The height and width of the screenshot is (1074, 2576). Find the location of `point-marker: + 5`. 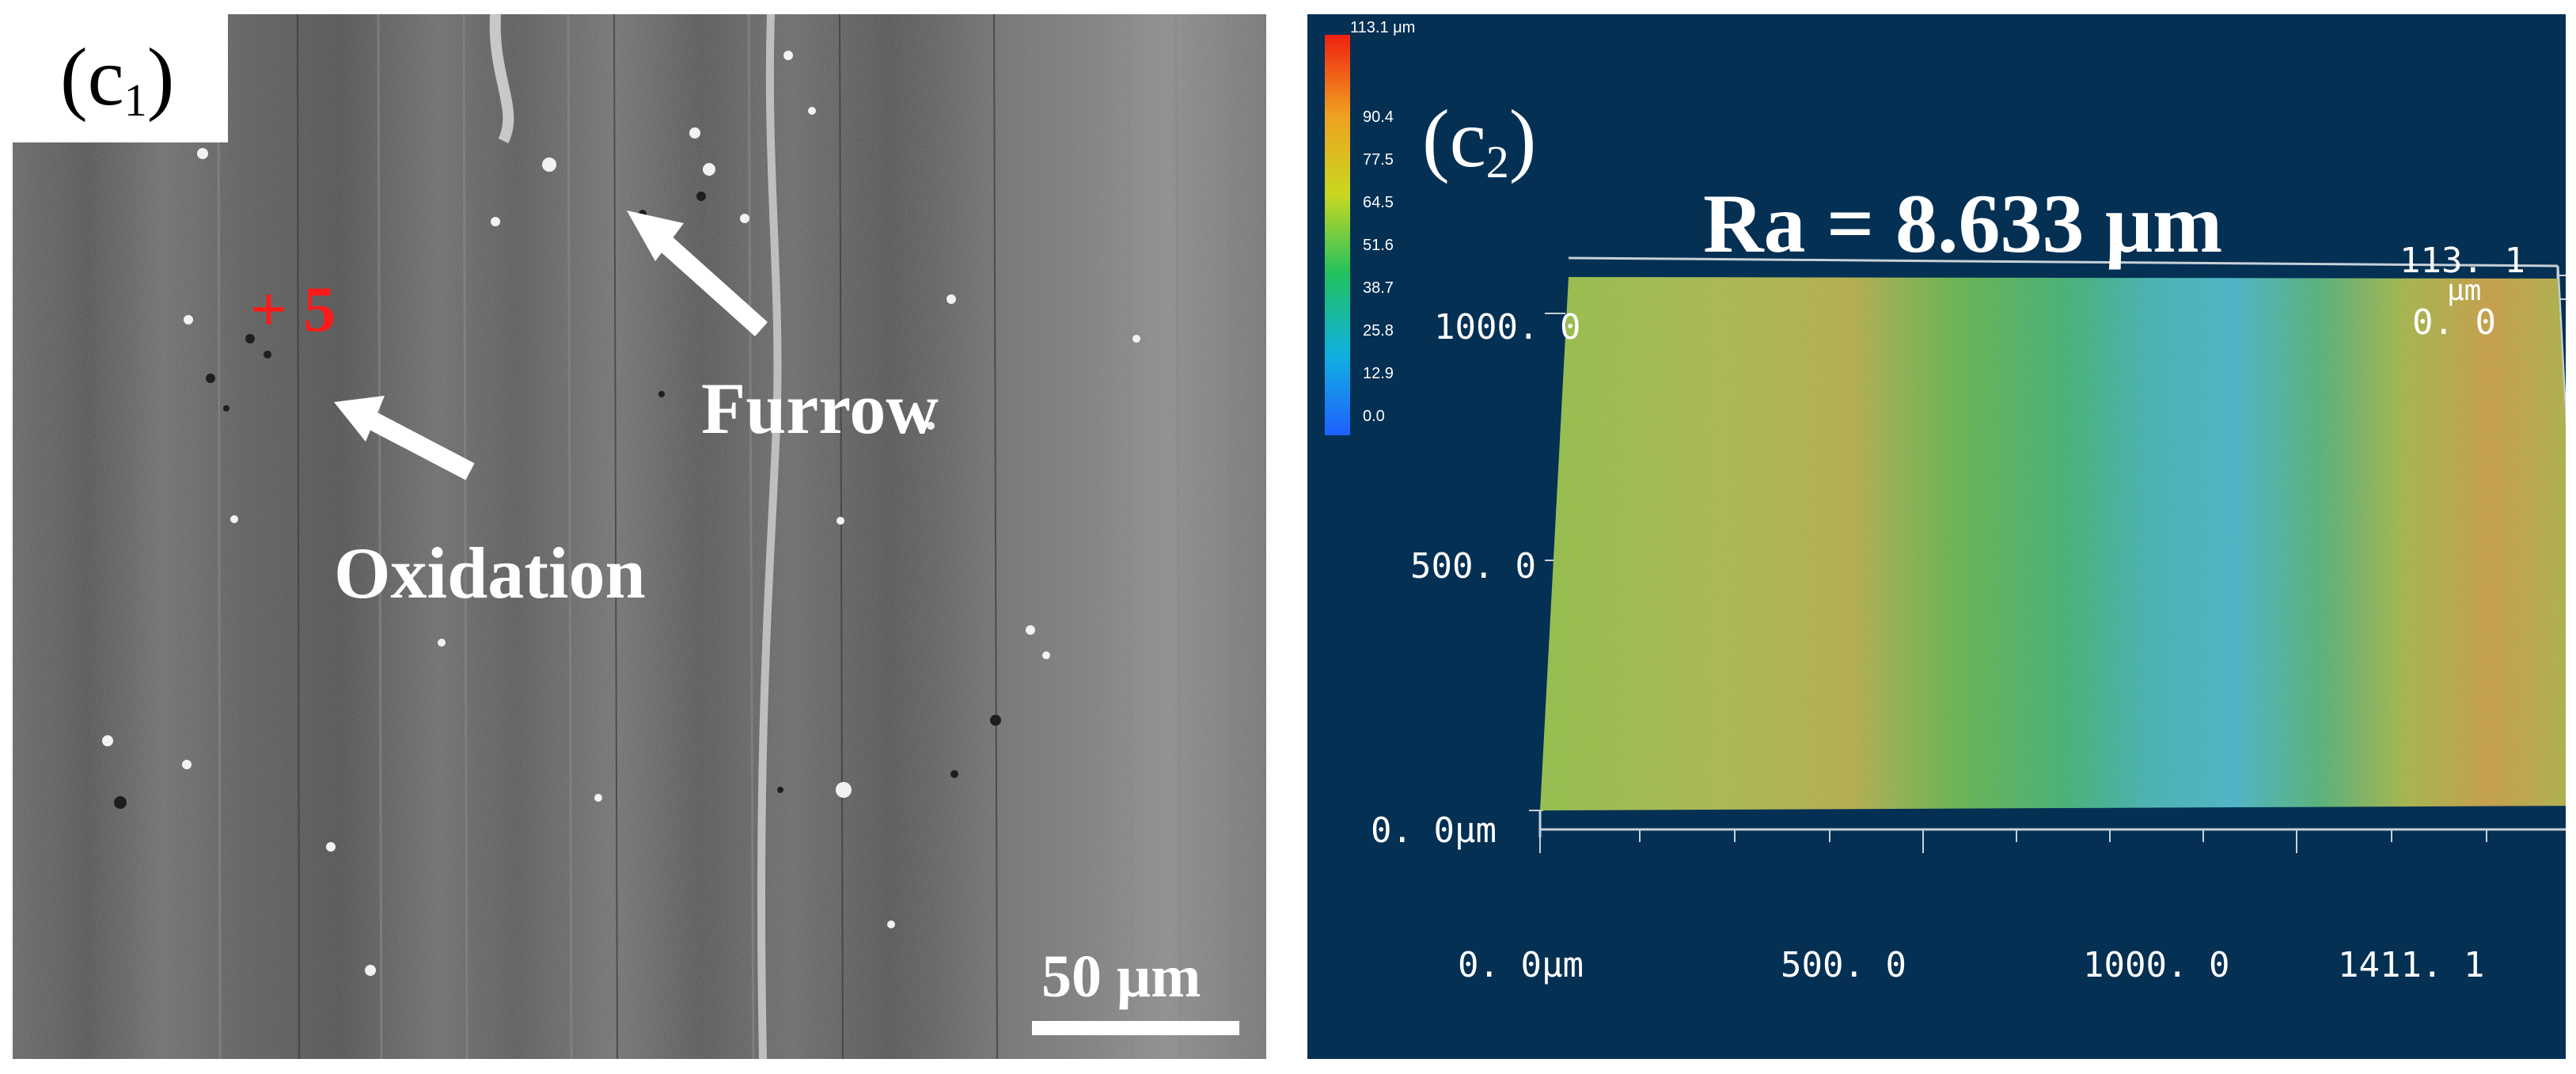

point-marker: + 5 is located at coordinates (293, 309).